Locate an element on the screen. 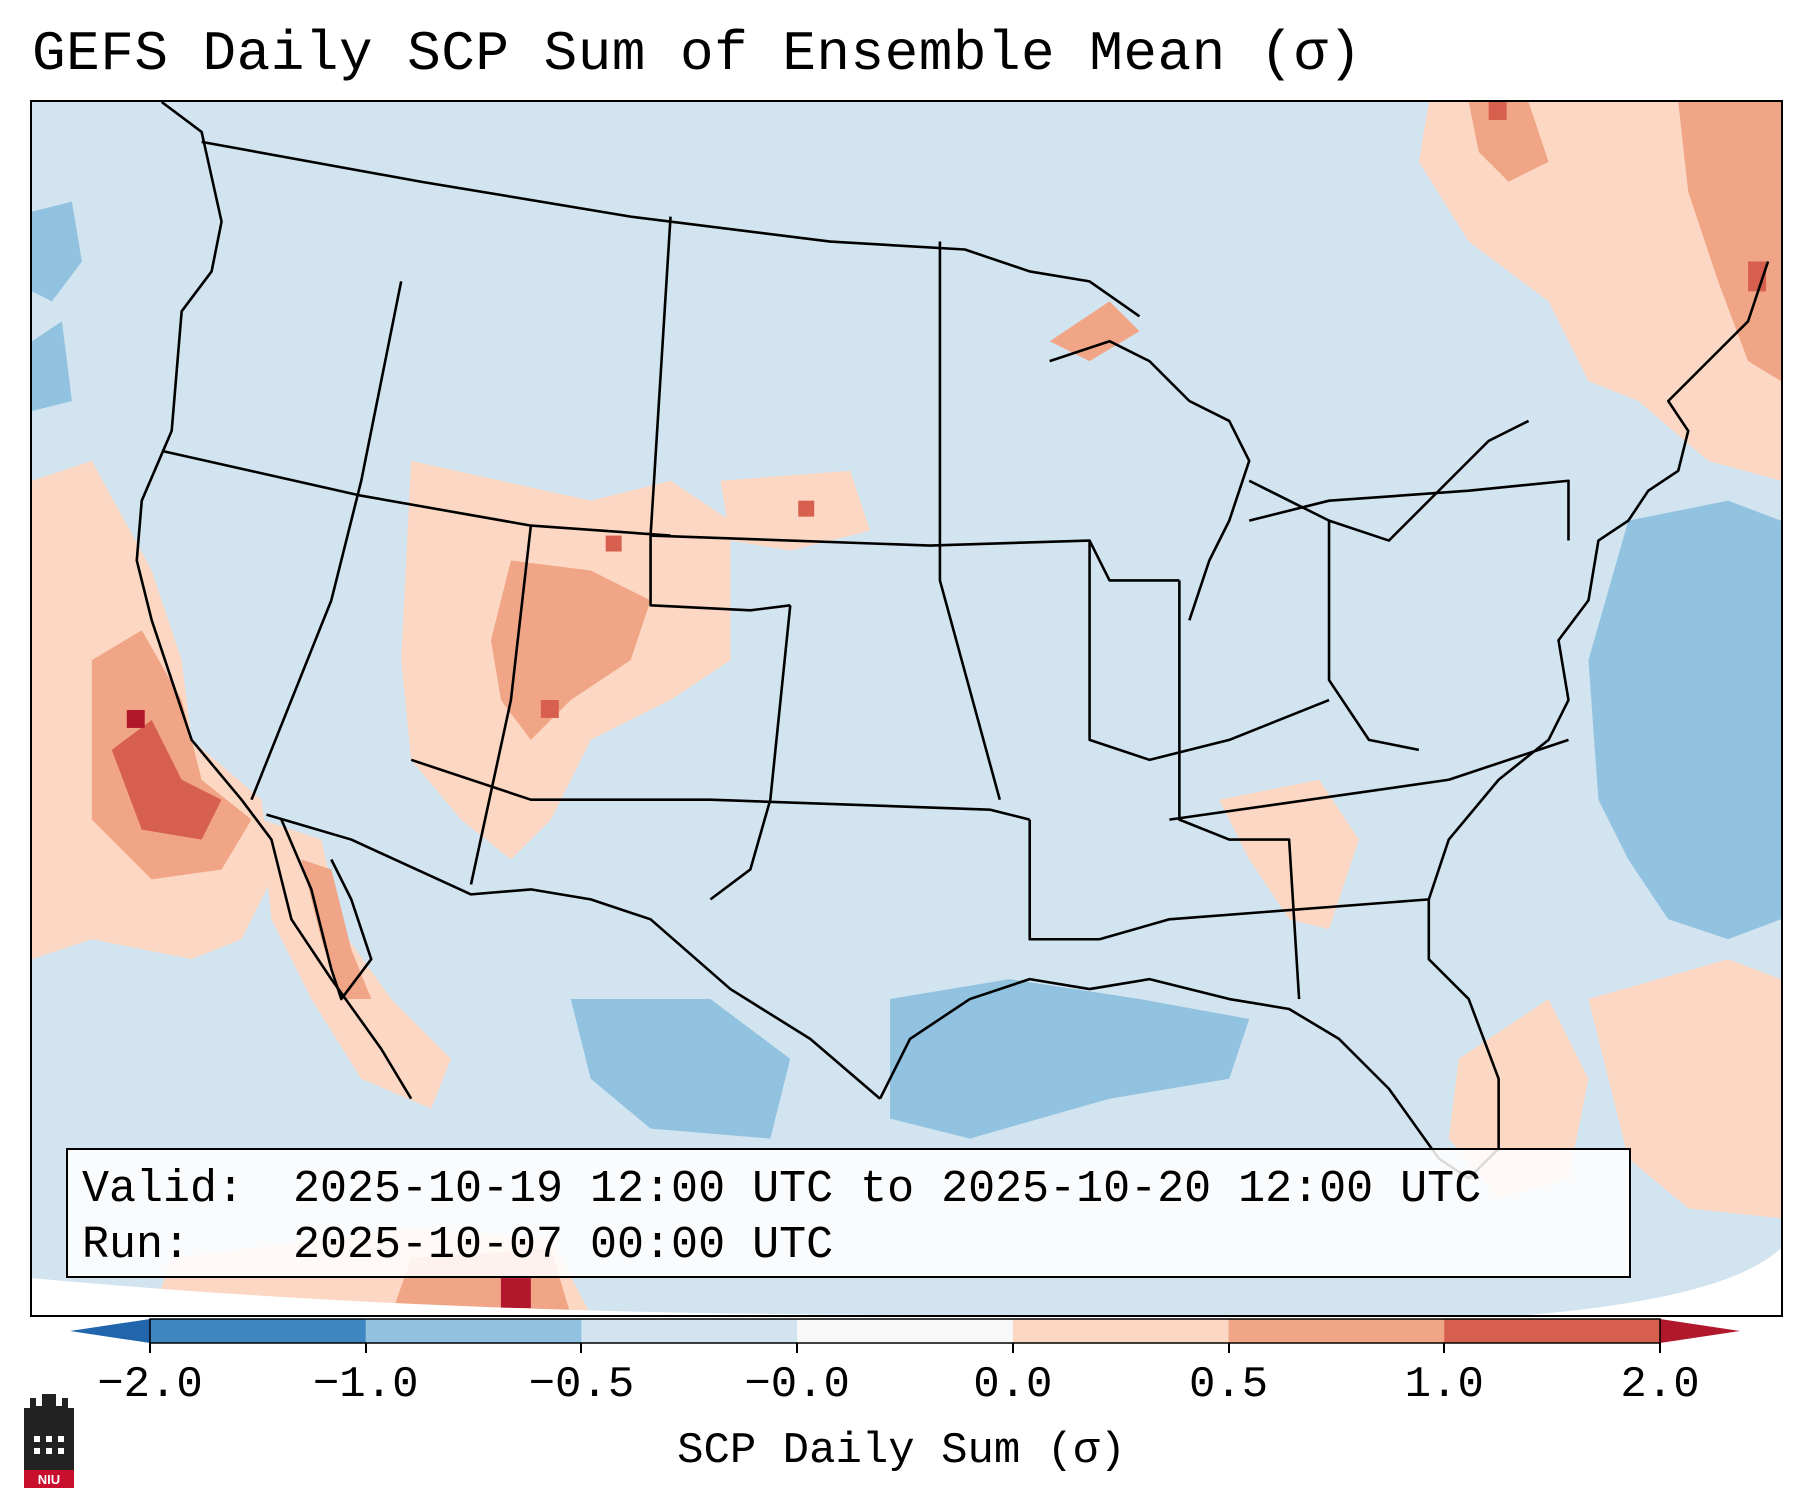 The image size is (1803, 1506). map-projection-edge-right is located at coordinates (1654, 1281).